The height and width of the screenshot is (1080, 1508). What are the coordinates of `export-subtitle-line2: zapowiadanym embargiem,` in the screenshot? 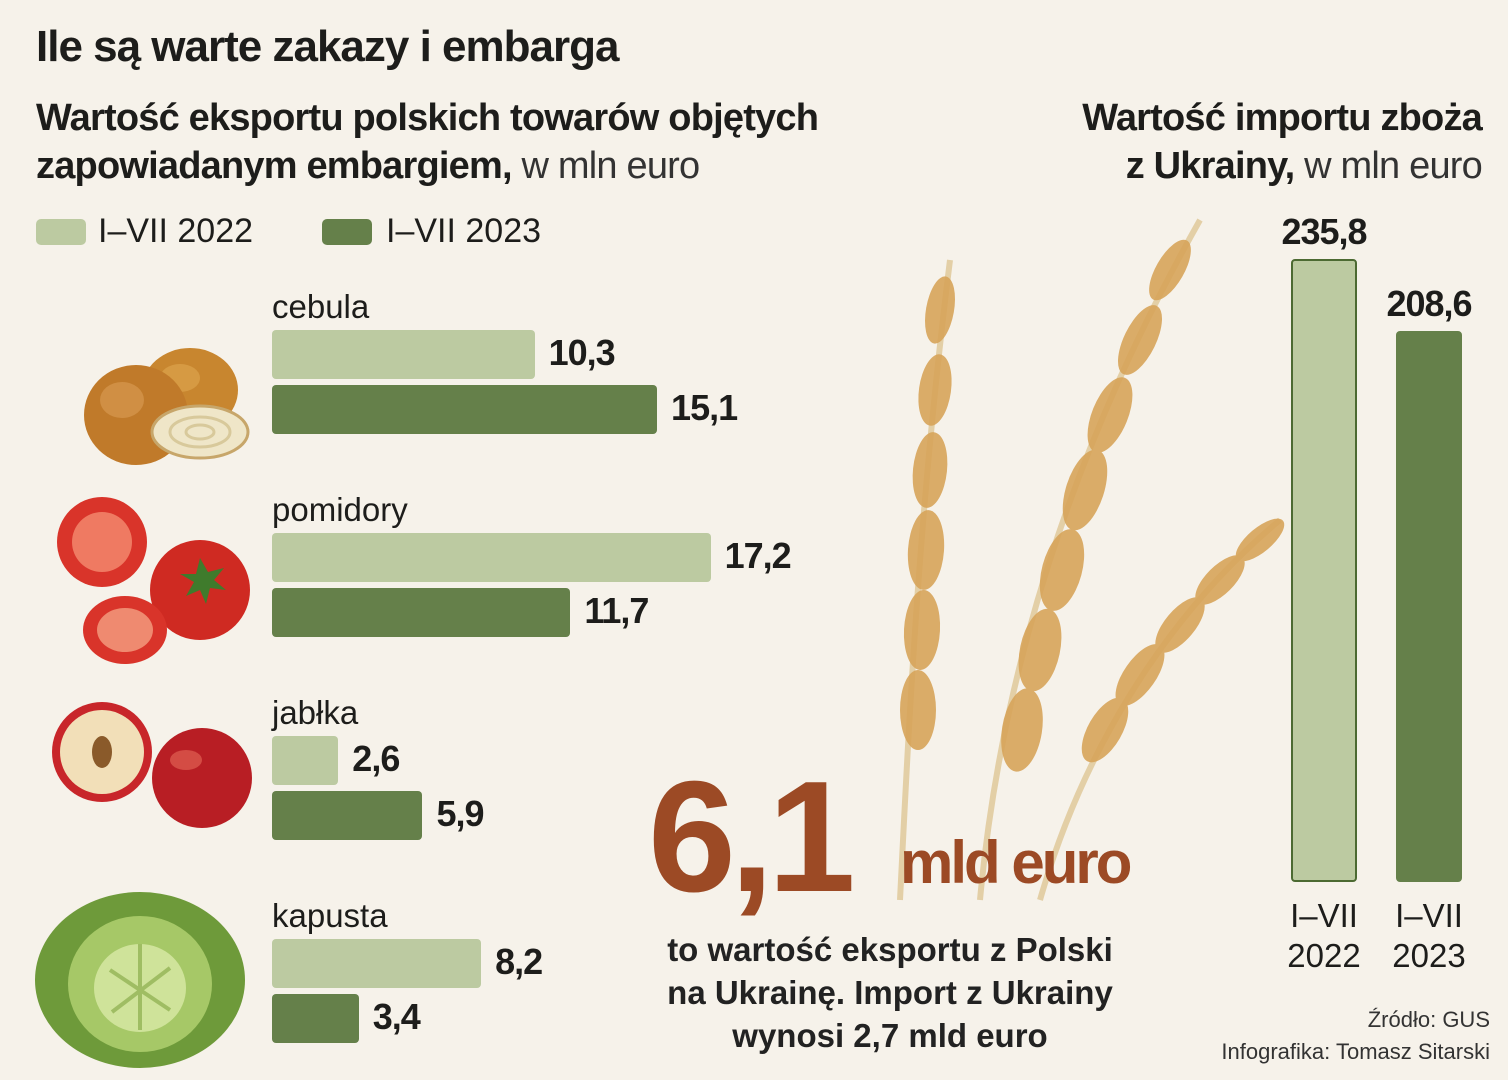 It's located at (274, 166).